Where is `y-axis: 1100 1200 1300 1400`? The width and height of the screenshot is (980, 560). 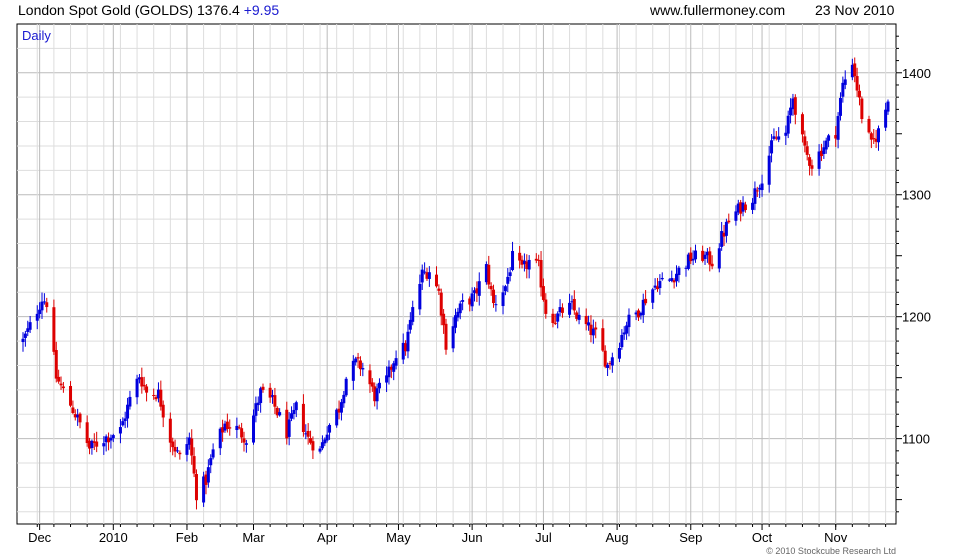 y-axis: 1100 1200 1300 1400 is located at coordinates (913, 274).